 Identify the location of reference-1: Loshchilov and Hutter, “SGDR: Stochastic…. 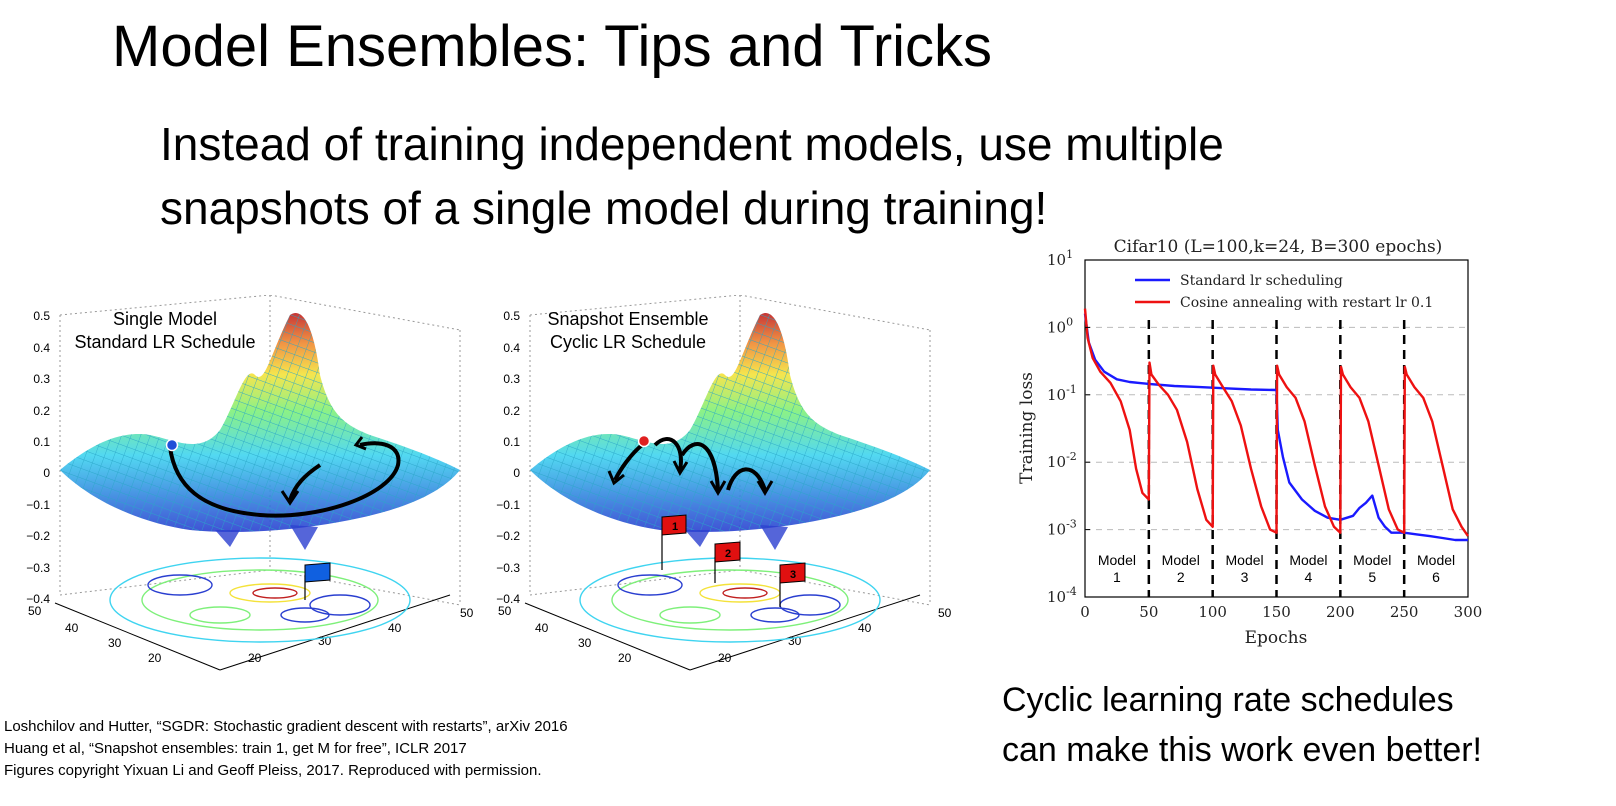
(286, 726).